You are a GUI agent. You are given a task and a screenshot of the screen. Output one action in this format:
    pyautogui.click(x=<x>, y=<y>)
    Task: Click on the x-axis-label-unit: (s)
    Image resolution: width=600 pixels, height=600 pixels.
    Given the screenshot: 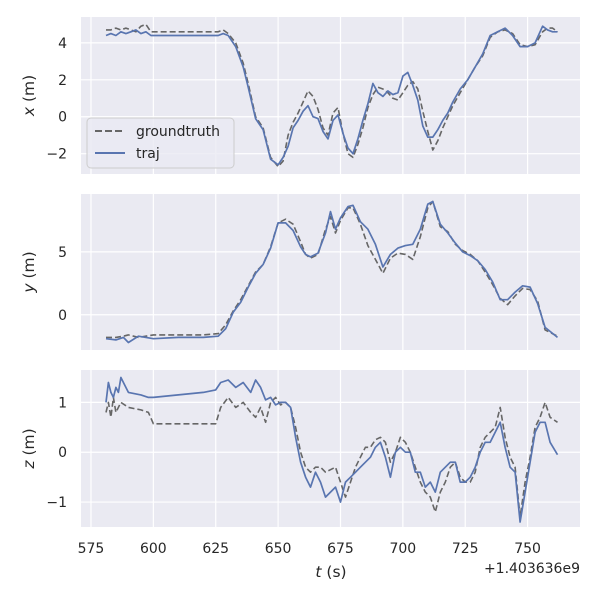 What is the action you would take?
    pyautogui.click(x=333, y=572)
    